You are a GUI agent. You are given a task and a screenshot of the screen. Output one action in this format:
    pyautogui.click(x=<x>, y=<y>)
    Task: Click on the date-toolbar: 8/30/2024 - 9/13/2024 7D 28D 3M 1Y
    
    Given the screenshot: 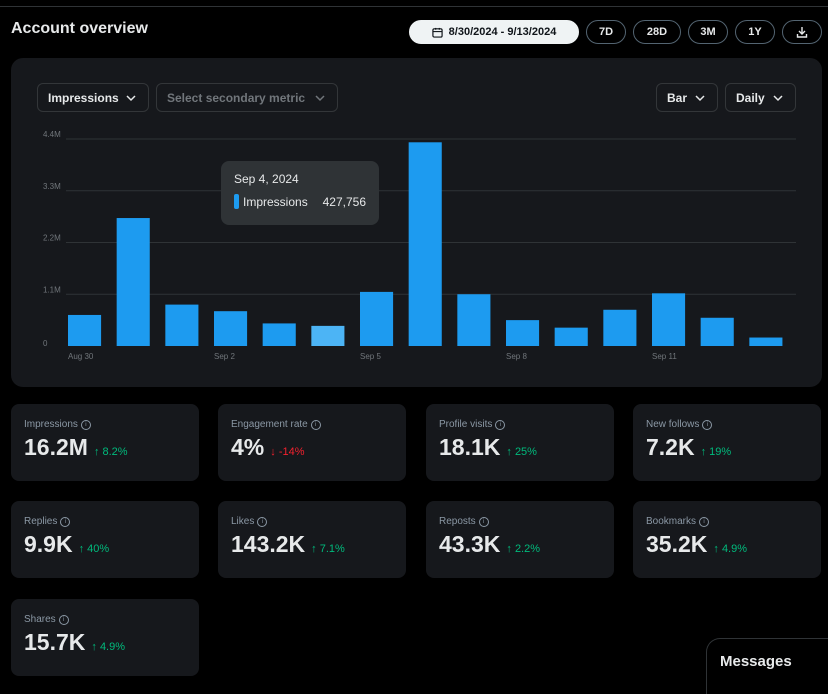 What is the action you would take?
    pyautogui.click(x=615, y=32)
    